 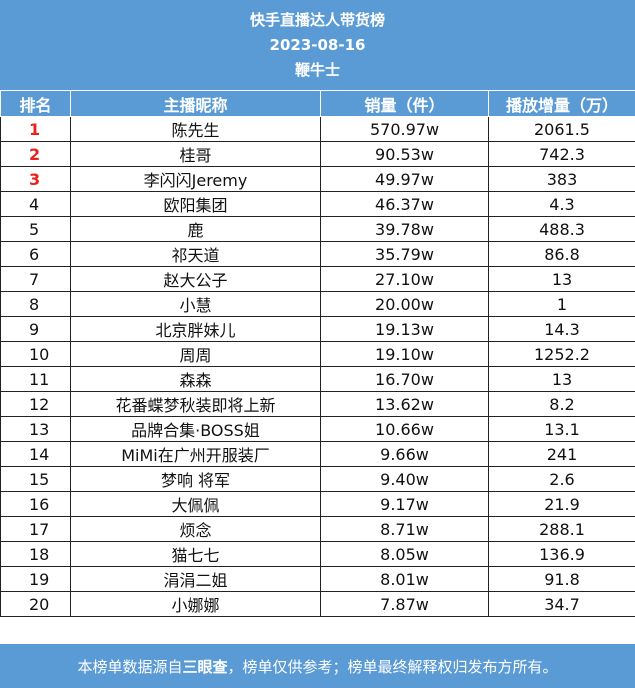 I want to click on rank-cell: 4, so click(x=35, y=204).